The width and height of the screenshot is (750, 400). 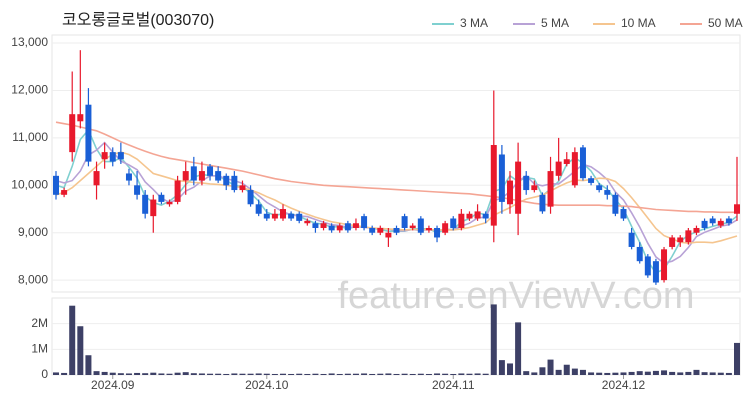 I want to click on y-tick-label: 13,000, so click(x=29, y=42).